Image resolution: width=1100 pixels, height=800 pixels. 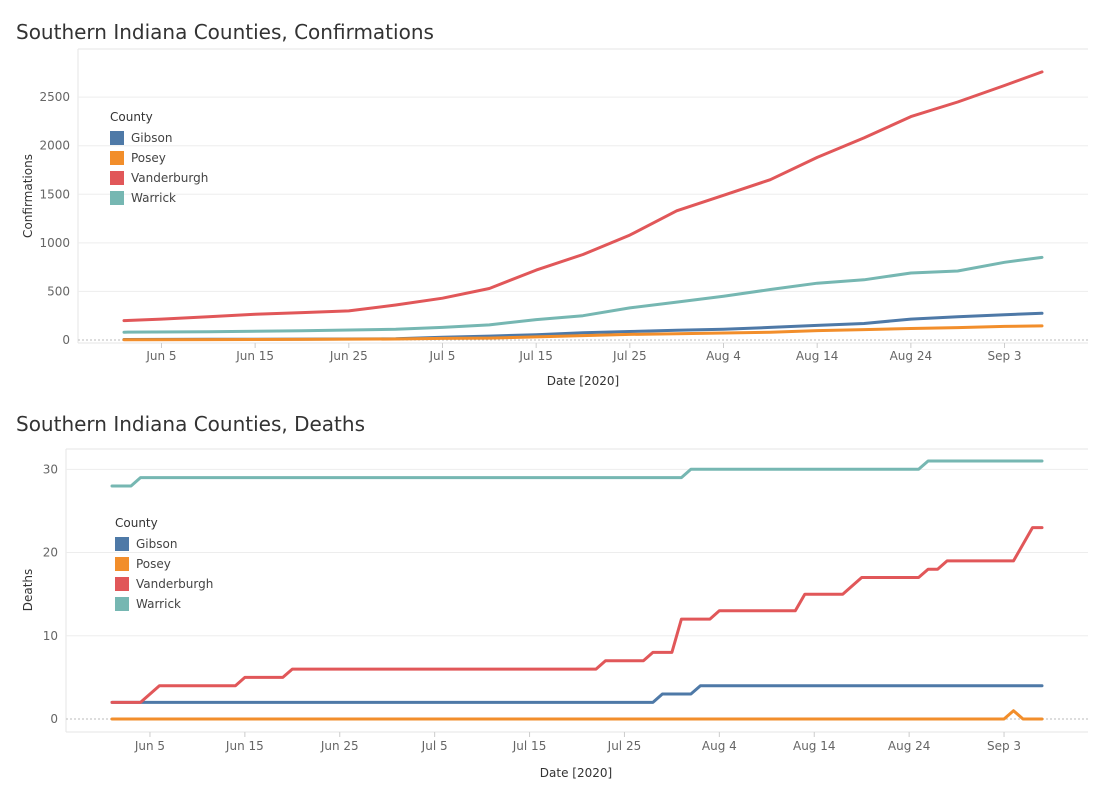 What do you see at coordinates (131, 117) in the screenshot?
I see `conf-legend-title: County` at bounding box center [131, 117].